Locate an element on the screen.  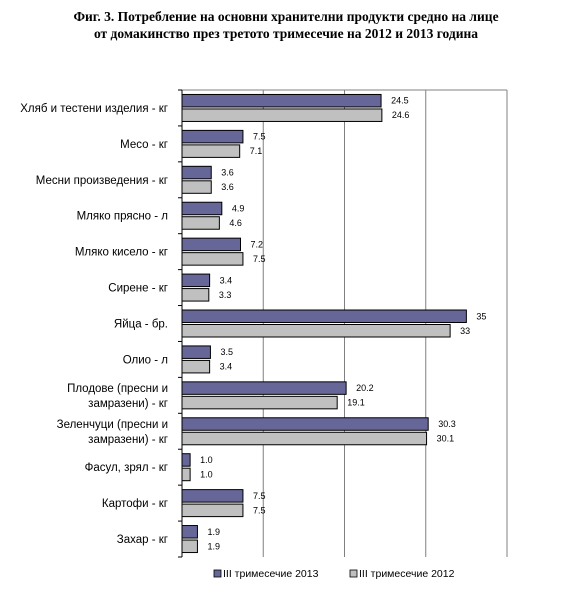
value-label-2012: 24.6 is located at coordinates (401, 115).